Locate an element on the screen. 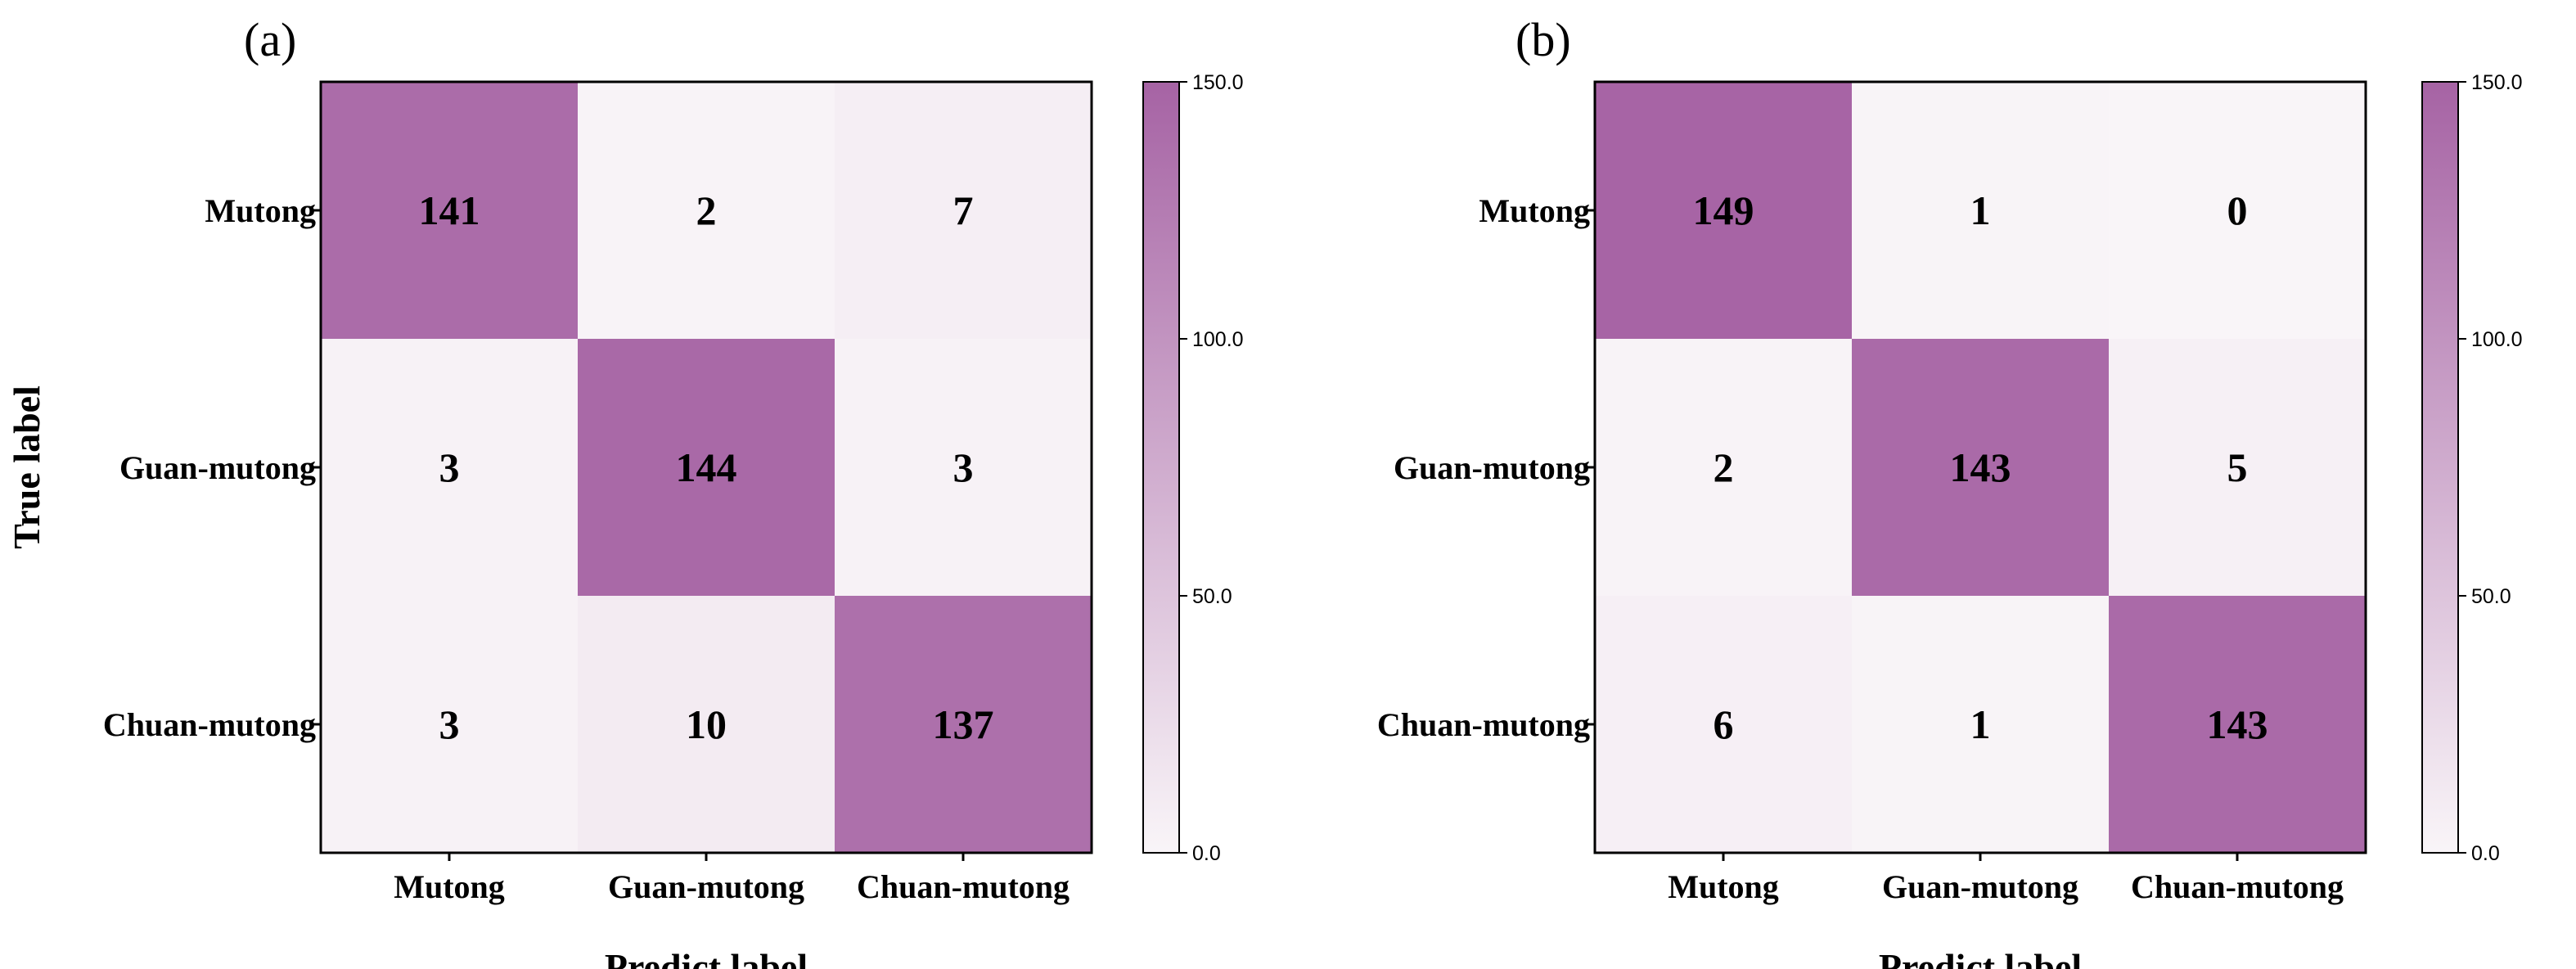 The image size is (2576, 969). cell-value: 0 is located at coordinates (2237, 210).